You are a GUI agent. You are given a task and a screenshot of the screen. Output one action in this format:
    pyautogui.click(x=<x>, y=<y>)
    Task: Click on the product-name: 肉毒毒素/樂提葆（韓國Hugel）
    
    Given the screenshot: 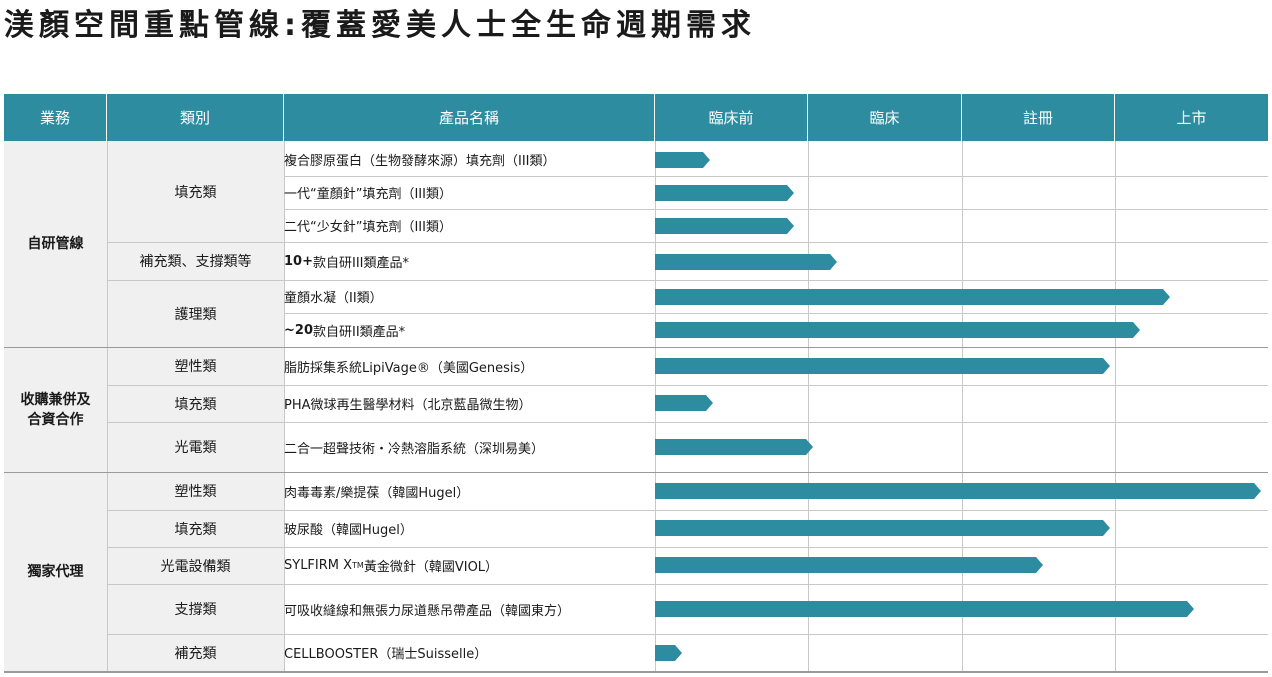 What is the action you would take?
    pyautogui.click(x=377, y=493)
    